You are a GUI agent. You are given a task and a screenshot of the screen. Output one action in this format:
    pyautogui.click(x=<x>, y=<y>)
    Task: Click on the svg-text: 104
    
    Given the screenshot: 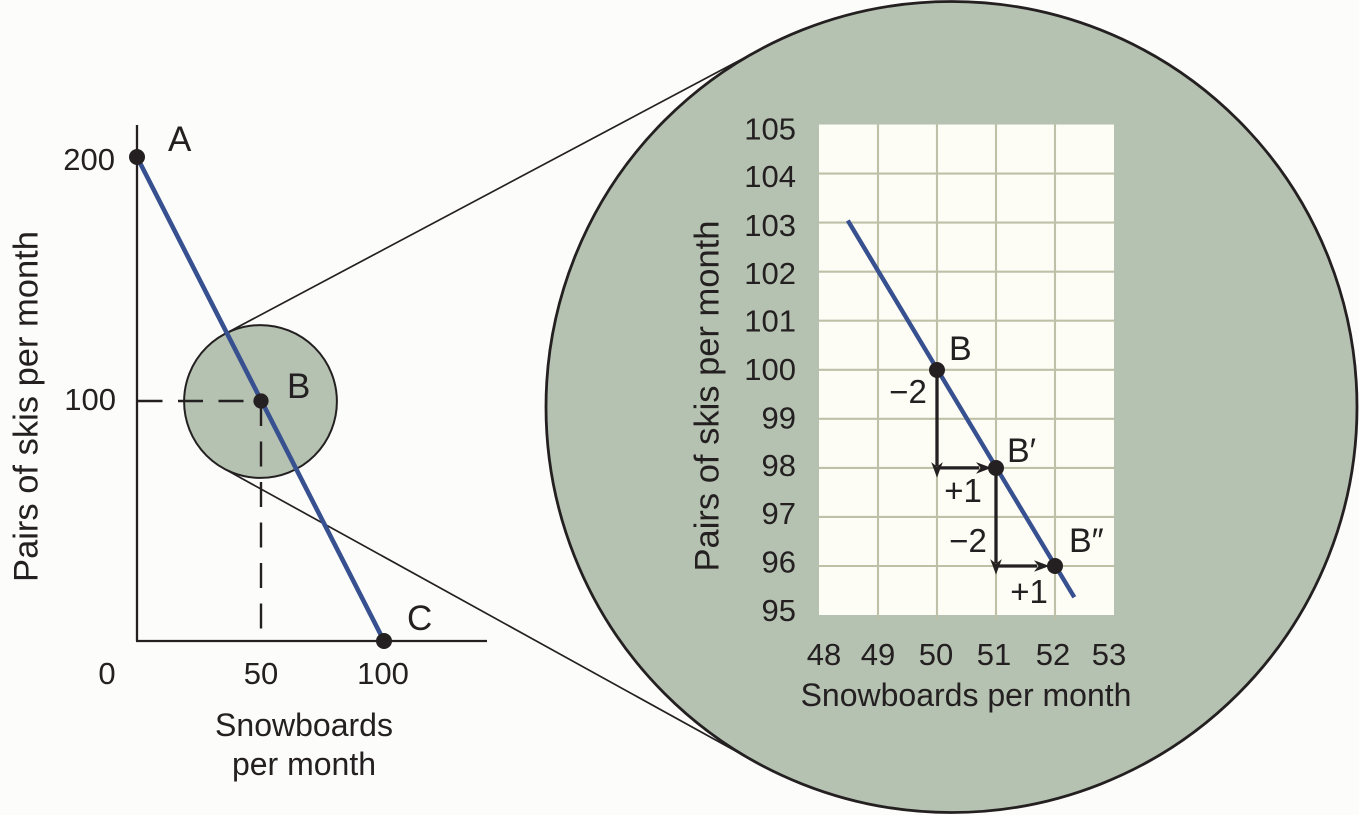 What is the action you would take?
    pyautogui.click(x=770, y=176)
    